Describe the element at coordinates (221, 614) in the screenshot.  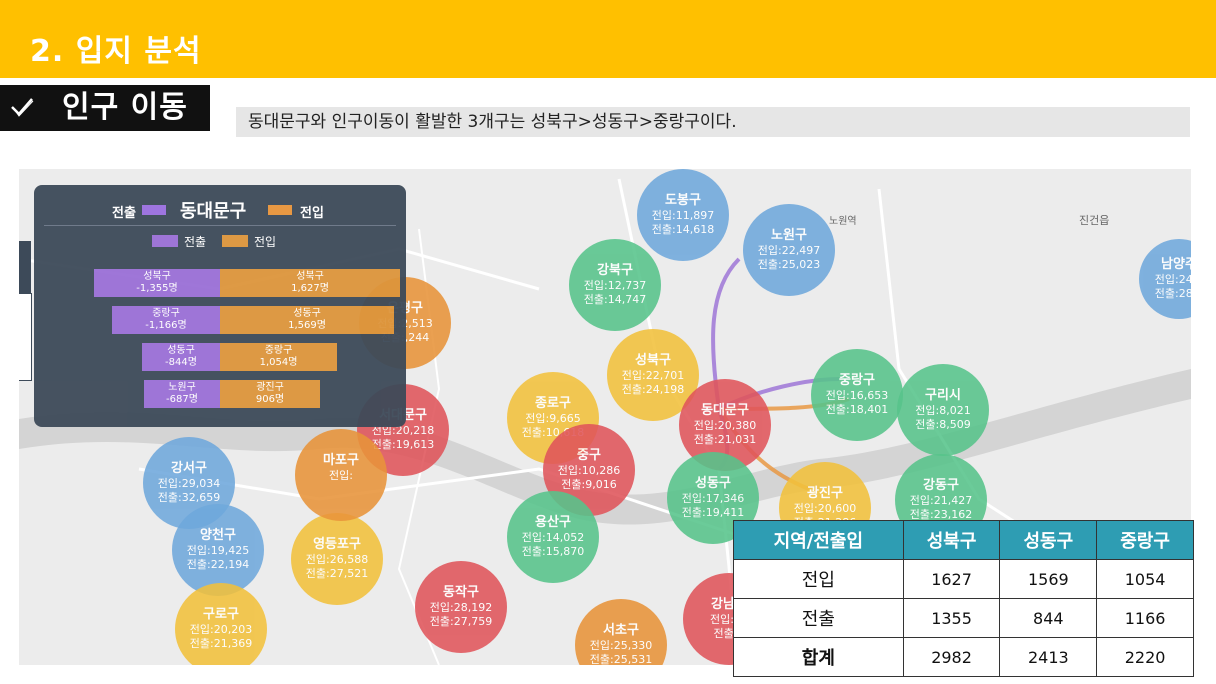
I see `district-name: 구로구` at that location.